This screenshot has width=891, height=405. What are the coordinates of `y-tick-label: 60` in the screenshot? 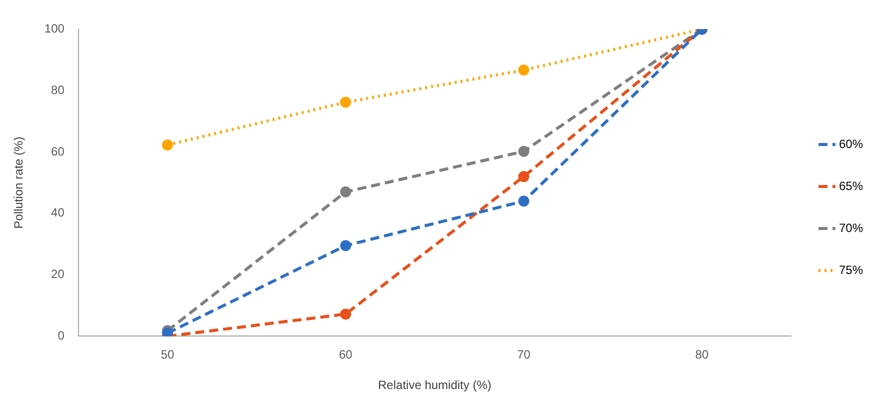 It's located at (58, 151).